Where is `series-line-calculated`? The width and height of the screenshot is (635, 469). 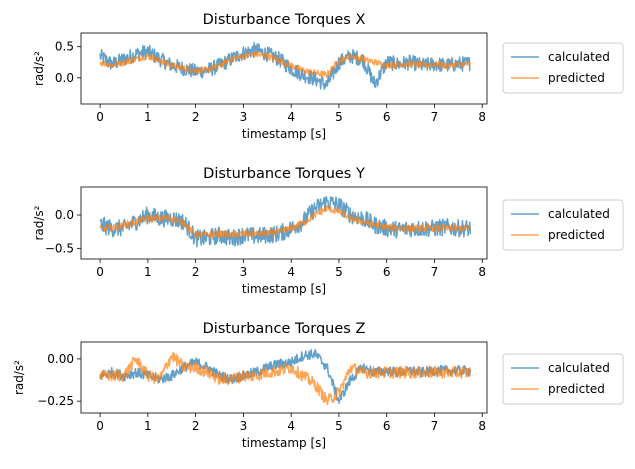 series-line-calculated is located at coordinates (285, 221).